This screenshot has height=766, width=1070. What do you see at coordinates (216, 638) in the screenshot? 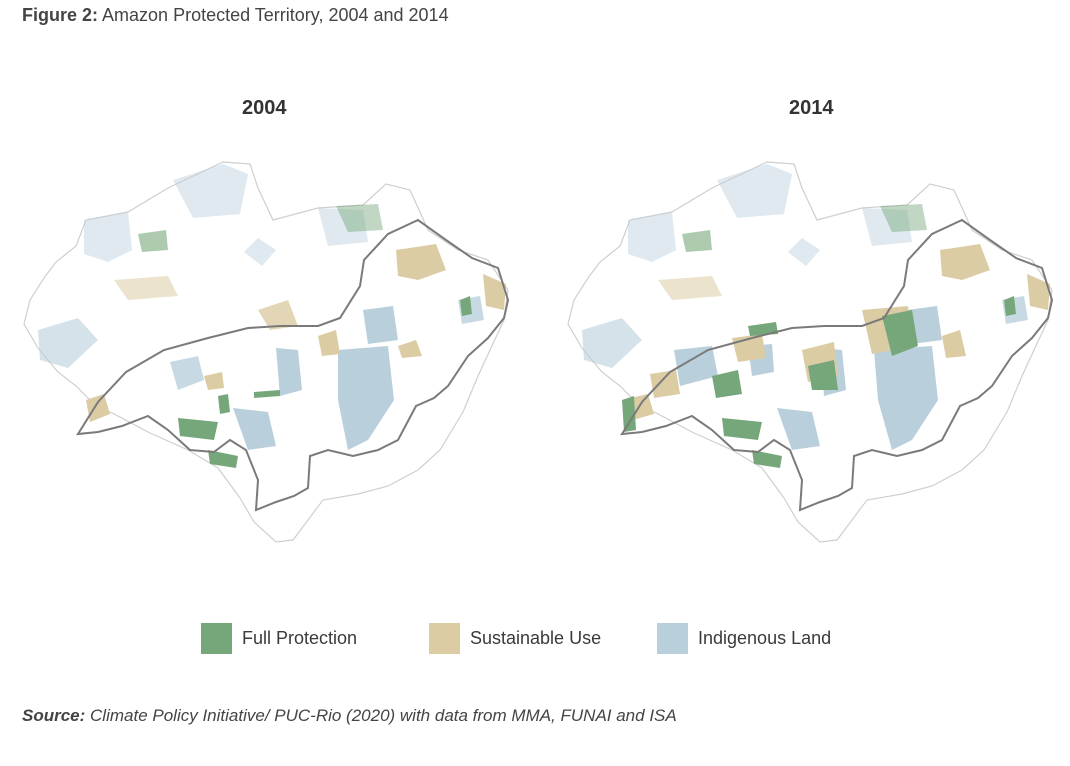
I see `legend-swatch-full-protection` at bounding box center [216, 638].